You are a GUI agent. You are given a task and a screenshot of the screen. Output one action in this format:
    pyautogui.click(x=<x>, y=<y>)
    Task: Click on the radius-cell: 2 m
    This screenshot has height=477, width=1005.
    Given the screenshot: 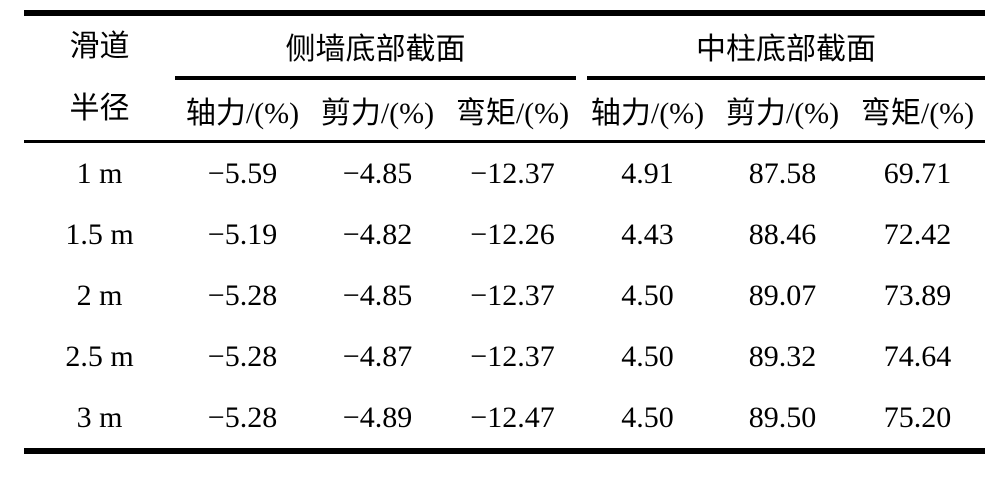 What is the action you would take?
    pyautogui.click(x=99, y=295)
    